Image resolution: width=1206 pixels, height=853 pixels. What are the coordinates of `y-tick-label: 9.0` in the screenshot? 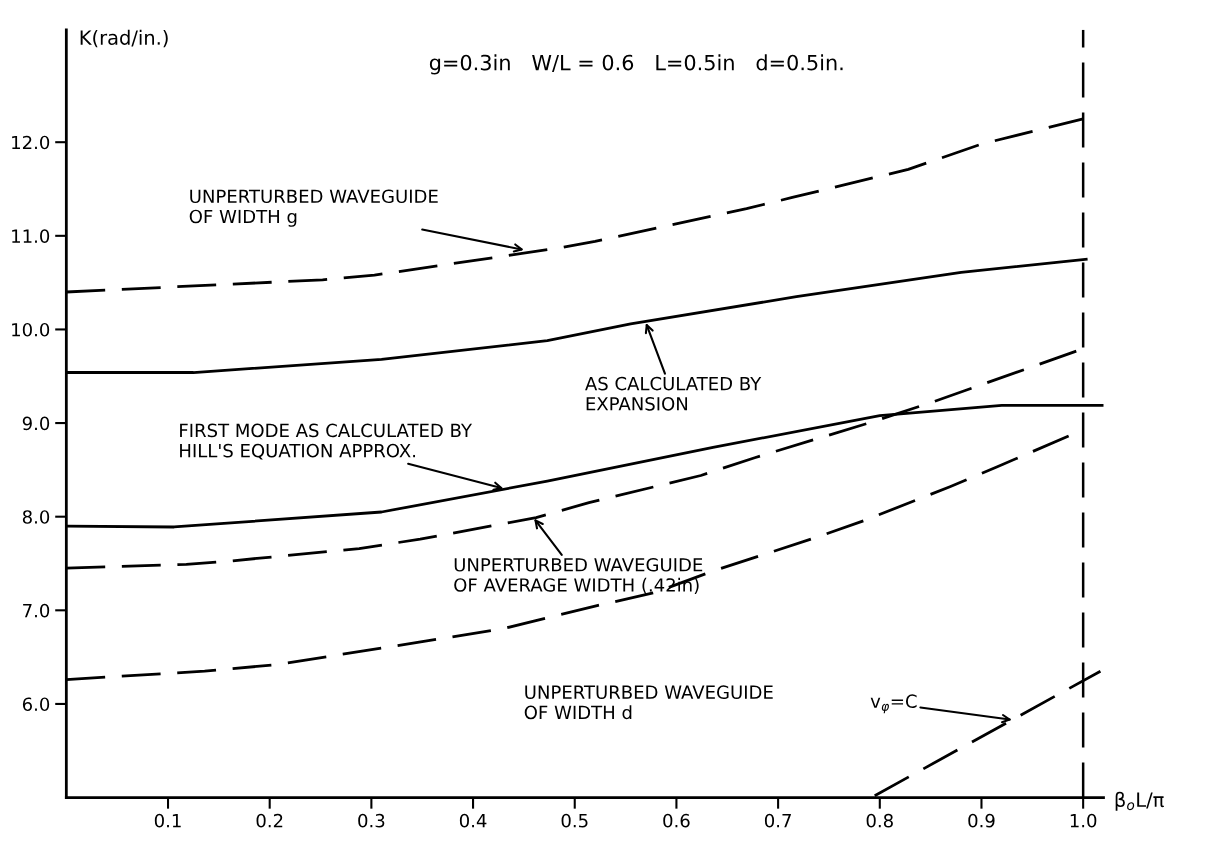 It's located at (36, 423).